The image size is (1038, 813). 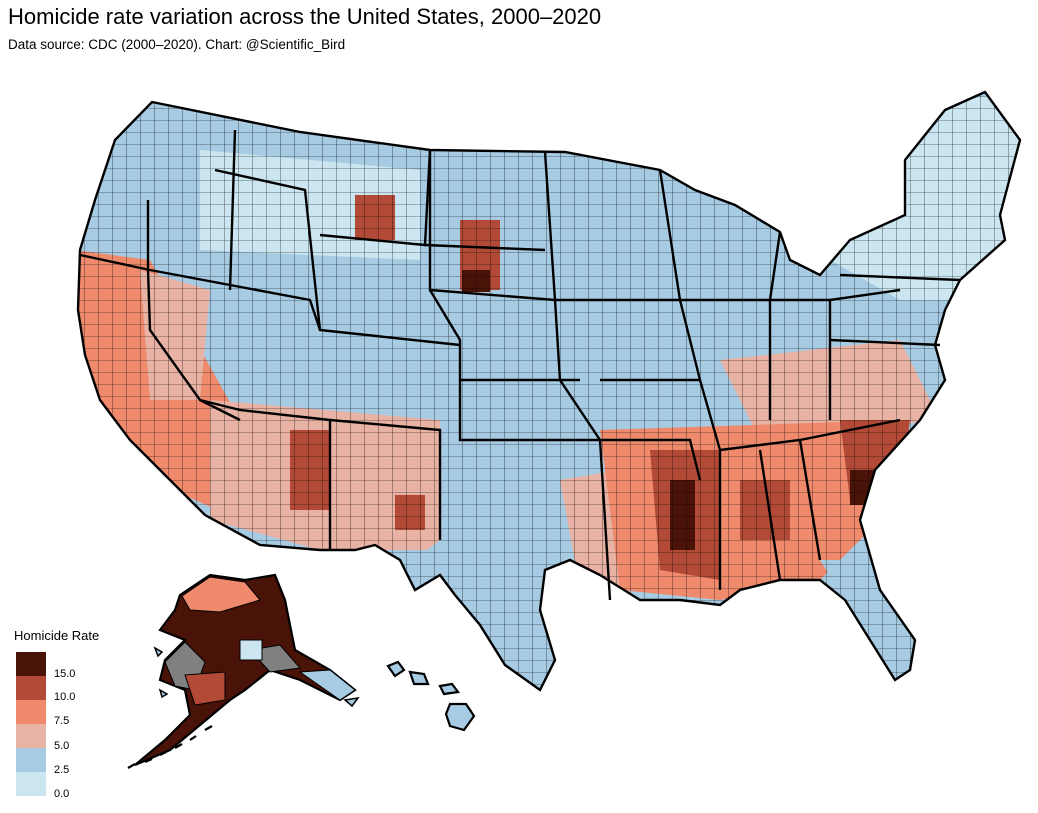 I want to click on map-legend: Homicide Rate 15.0 10.0 7.5 5.0 2.5 0.0, so click(x=69, y=717).